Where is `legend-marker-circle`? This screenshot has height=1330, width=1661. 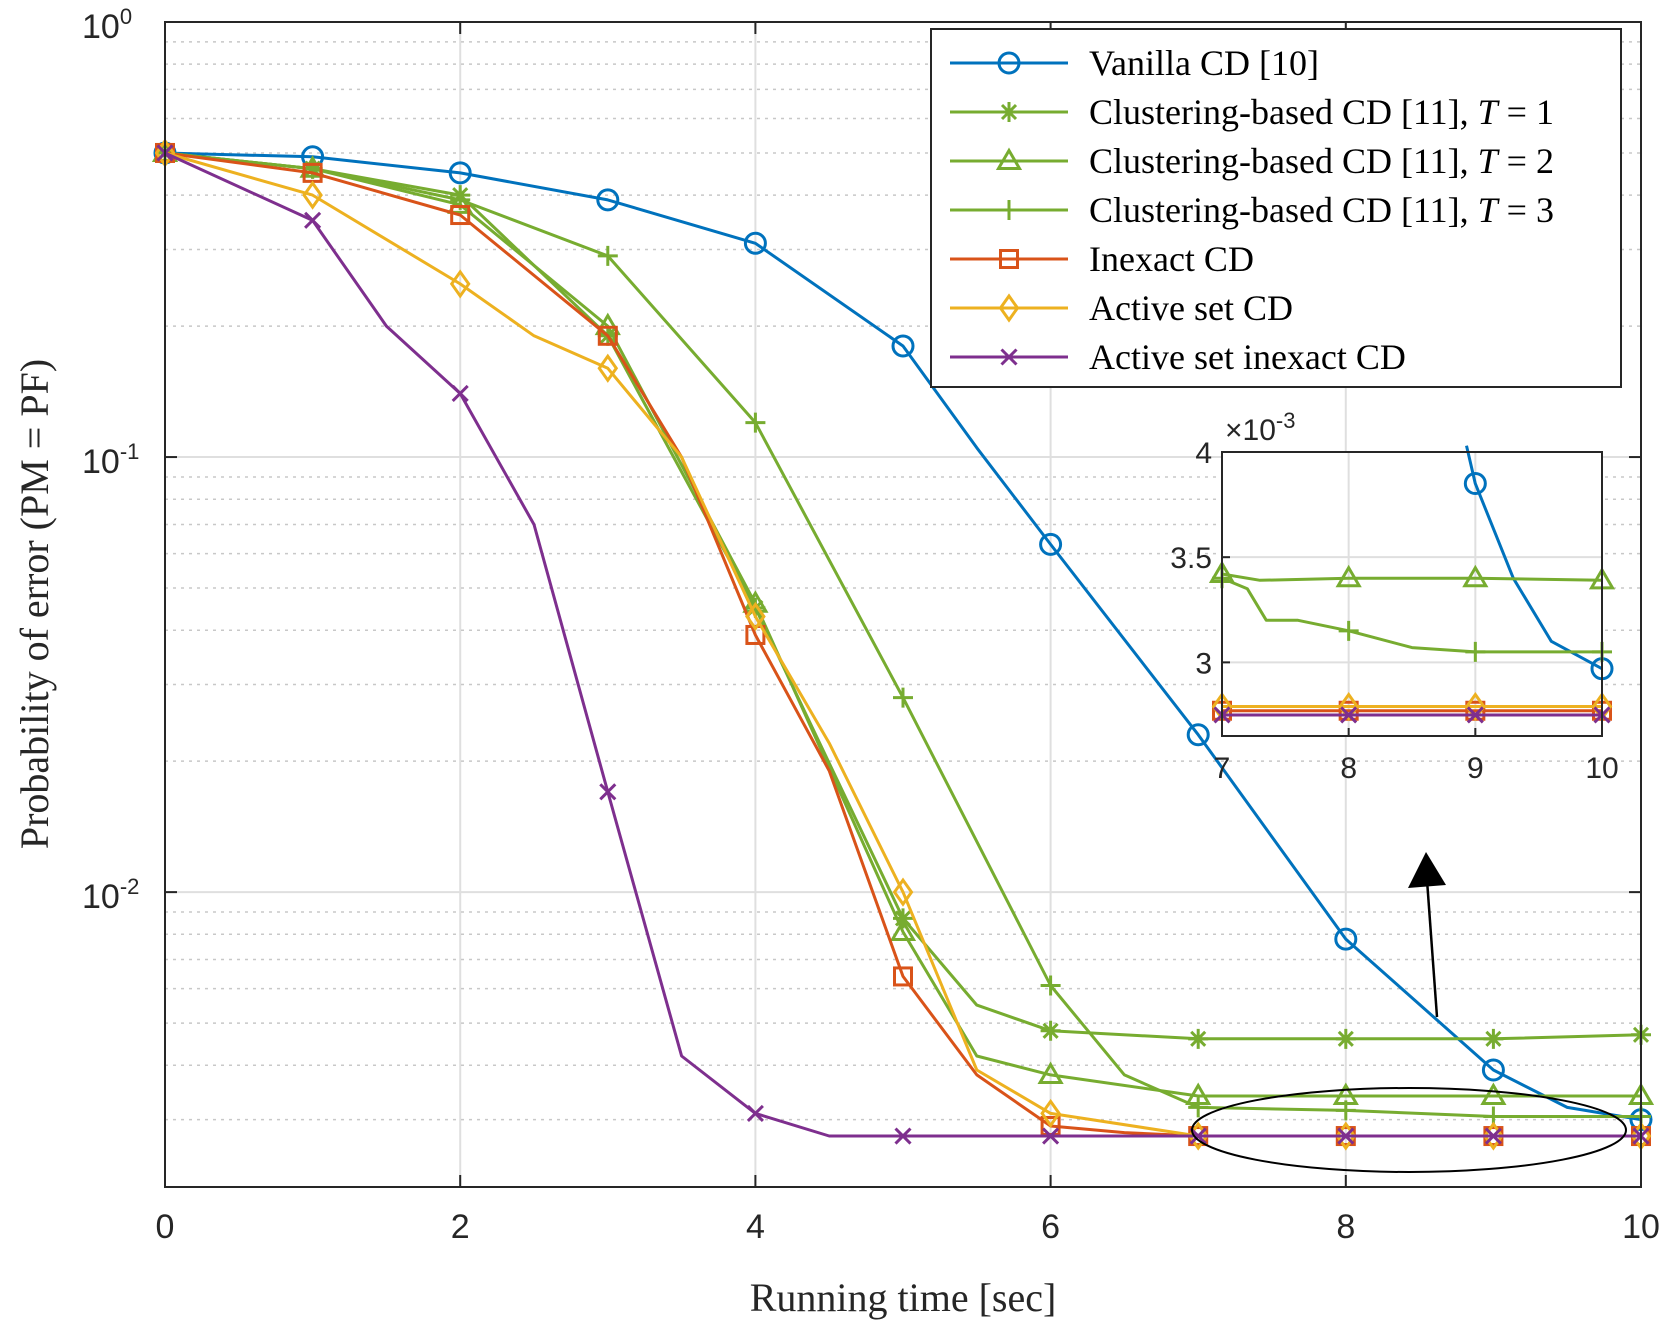 legend-marker-circle is located at coordinates (1009, 63).